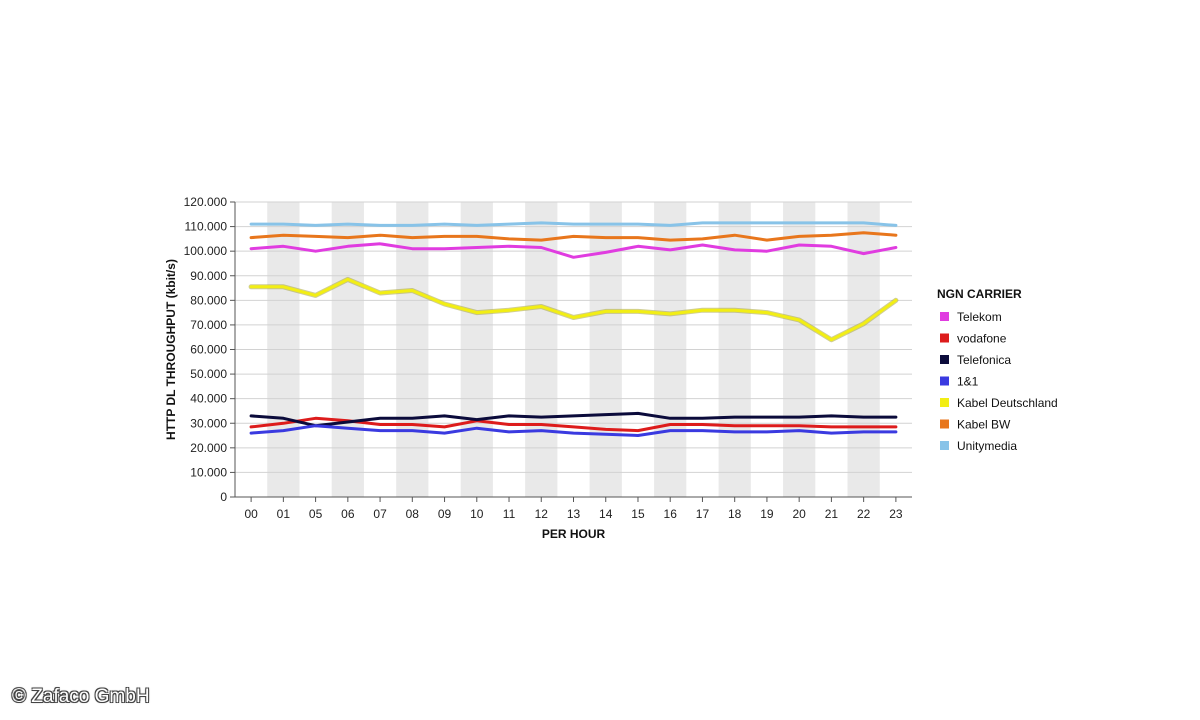 Image resolution: width=1200 pixels, height=720 pixels. I want to click on y-tick-label: 40.000, so click(208, 399).